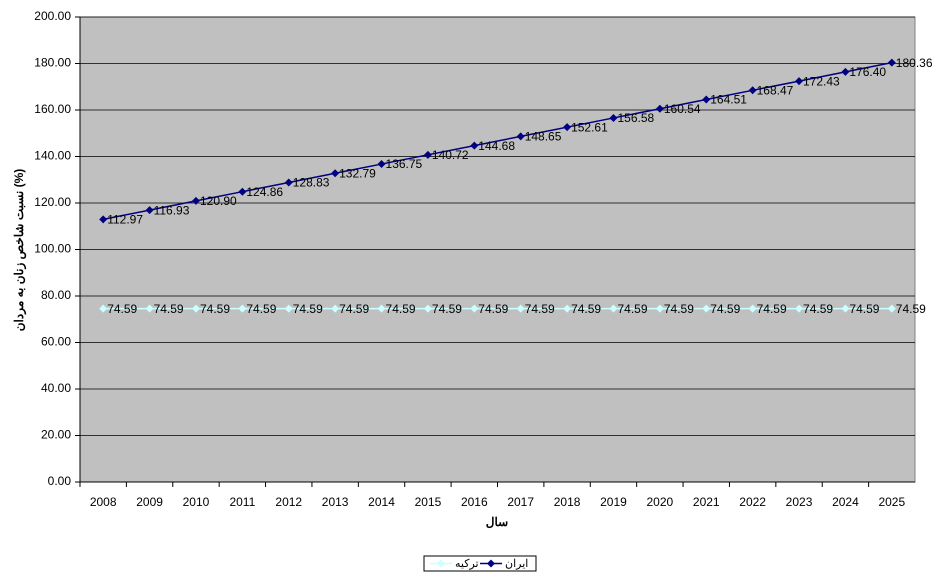 This screenshot has width=932, height=575. What do you see at coordinates (480, 563) in the screenshot?
I see `legend: ایران ترکیه` at bounding box center [480, 563].